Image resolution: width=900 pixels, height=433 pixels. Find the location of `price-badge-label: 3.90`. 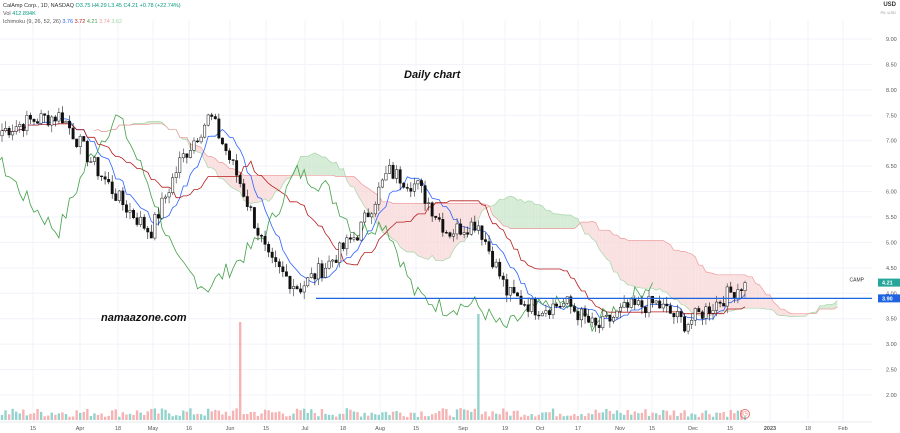

price-badge-label: 3.90 is located at coordinates (887, 299).